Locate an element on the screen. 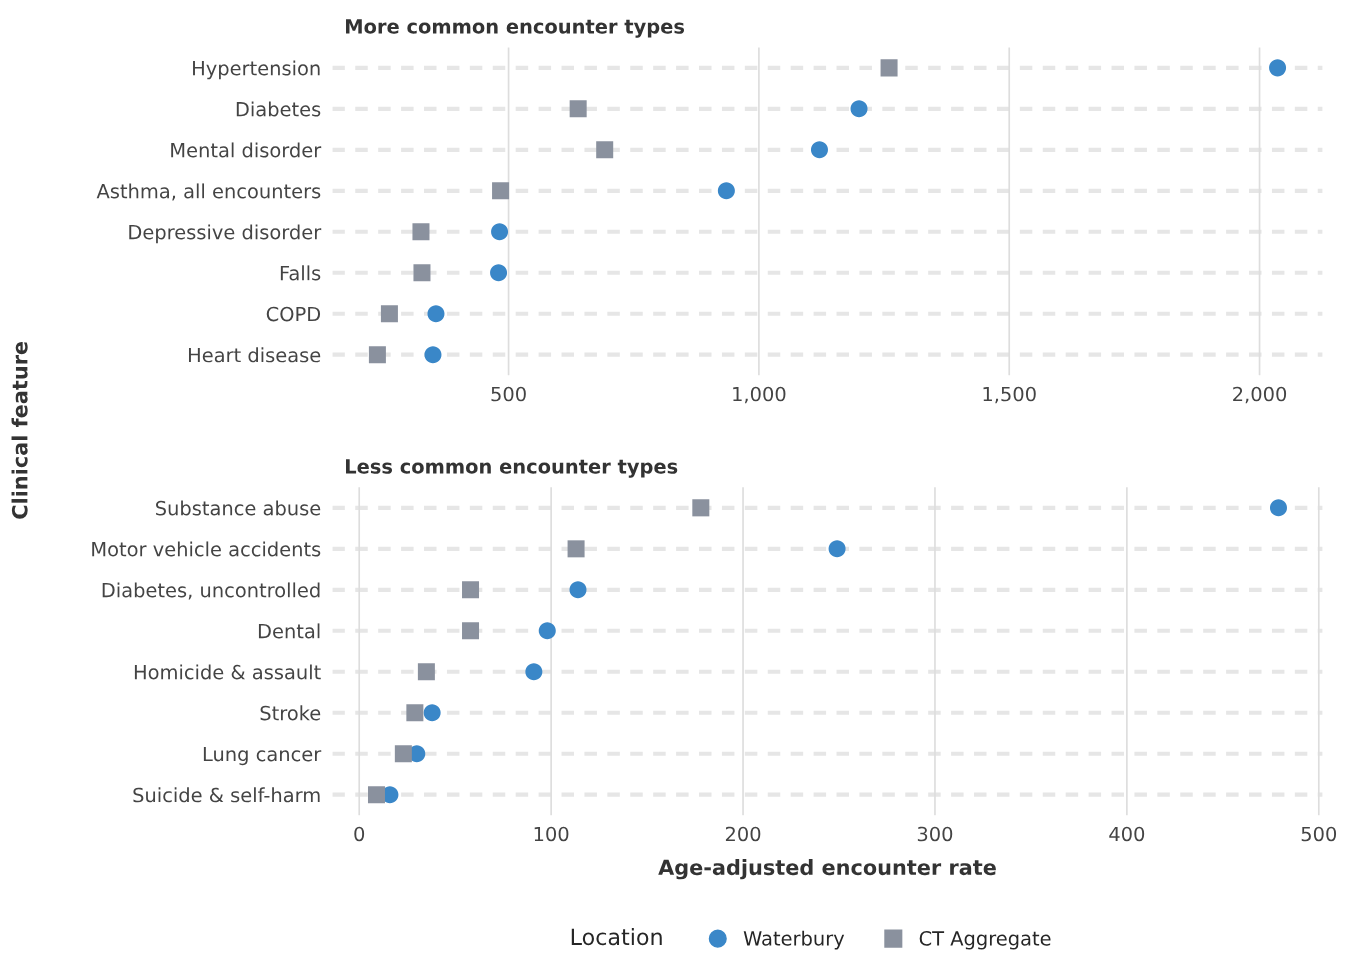 The width and height of the screenshot is (1351, 967). y-tick-label: Homicide & assault is located at coordinates (227, 672).